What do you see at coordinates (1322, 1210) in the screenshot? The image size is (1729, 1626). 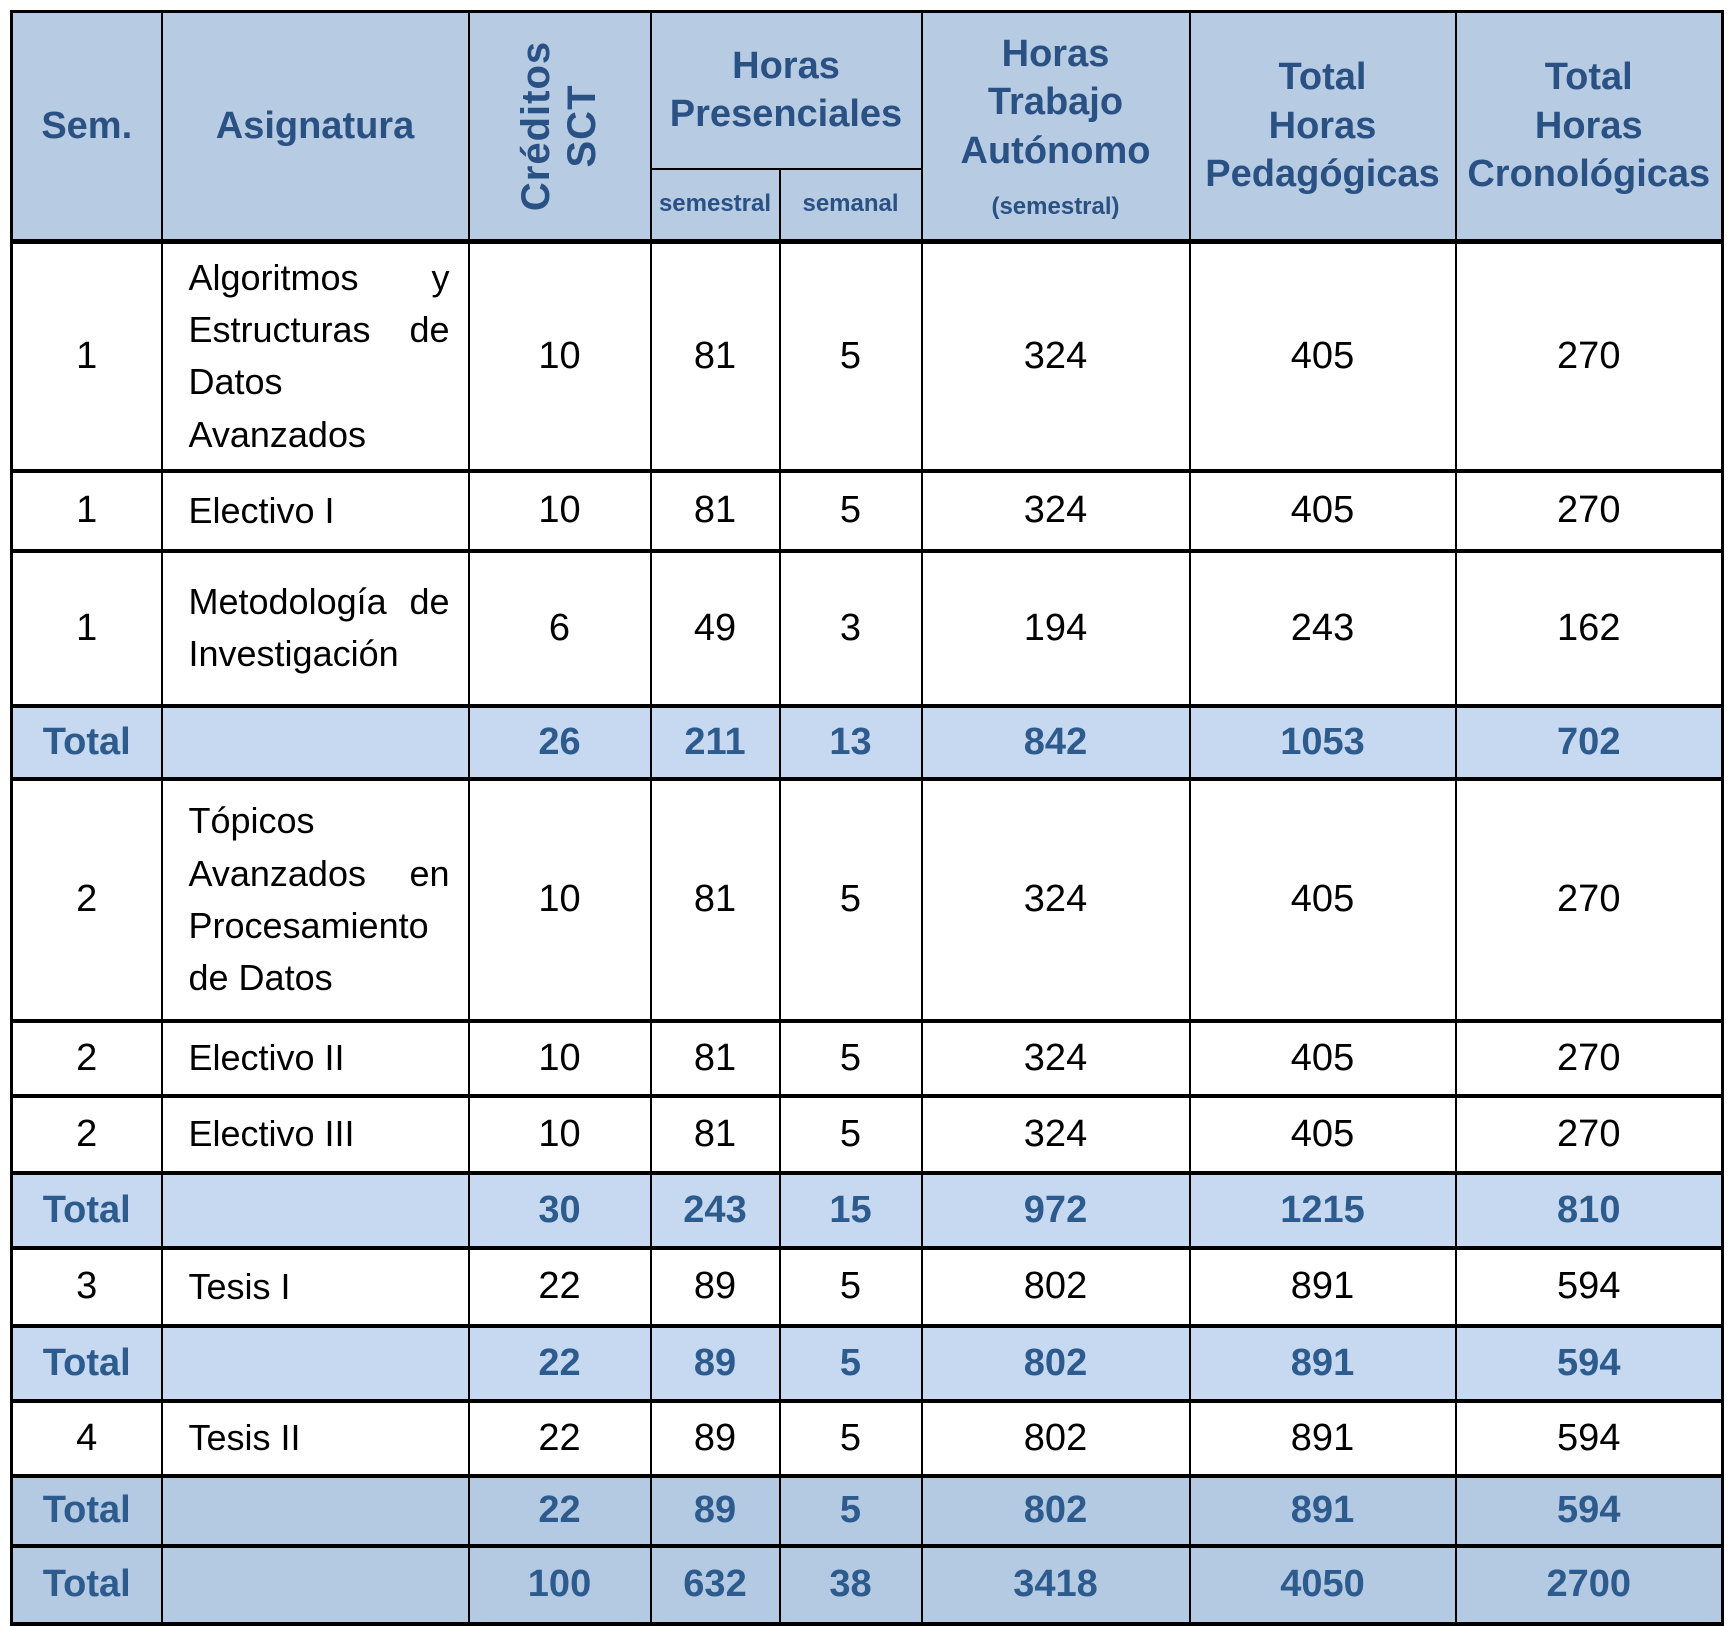 I see `cell-pedagogicas: 1215` at bounding box center [1322, 1210].